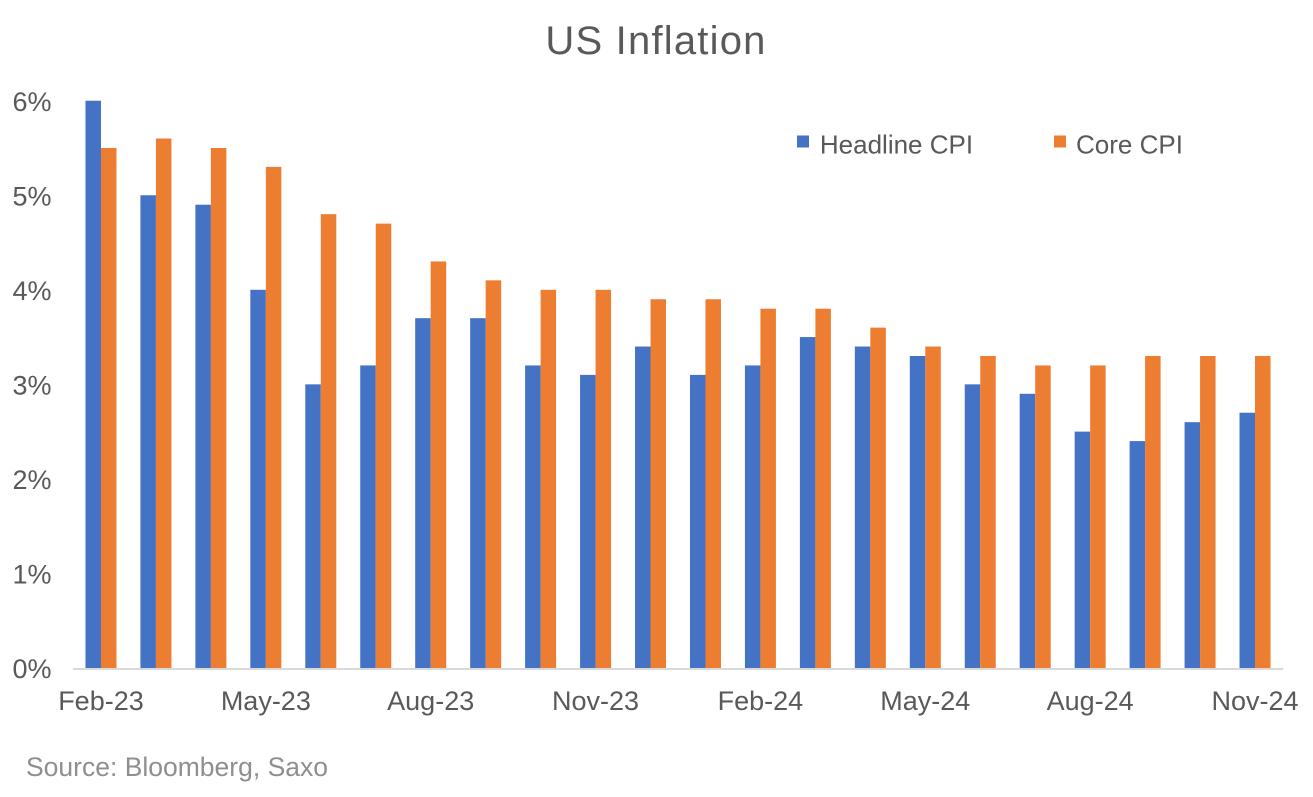 This screenshot has height=797, width=1313. What do you see at coordinates (595, 701) in the screenshot?
I see `svg-text: Nov-23` at bounding box center [595, 701].